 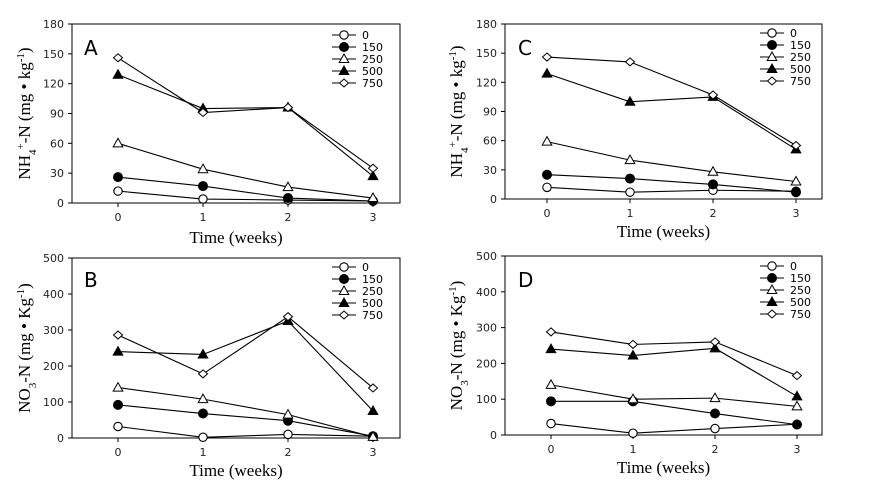 What do you see at coordinates (630, 213) in the screenshot?
I see `x-tick-label: 1` at bounding box center [630, 213].